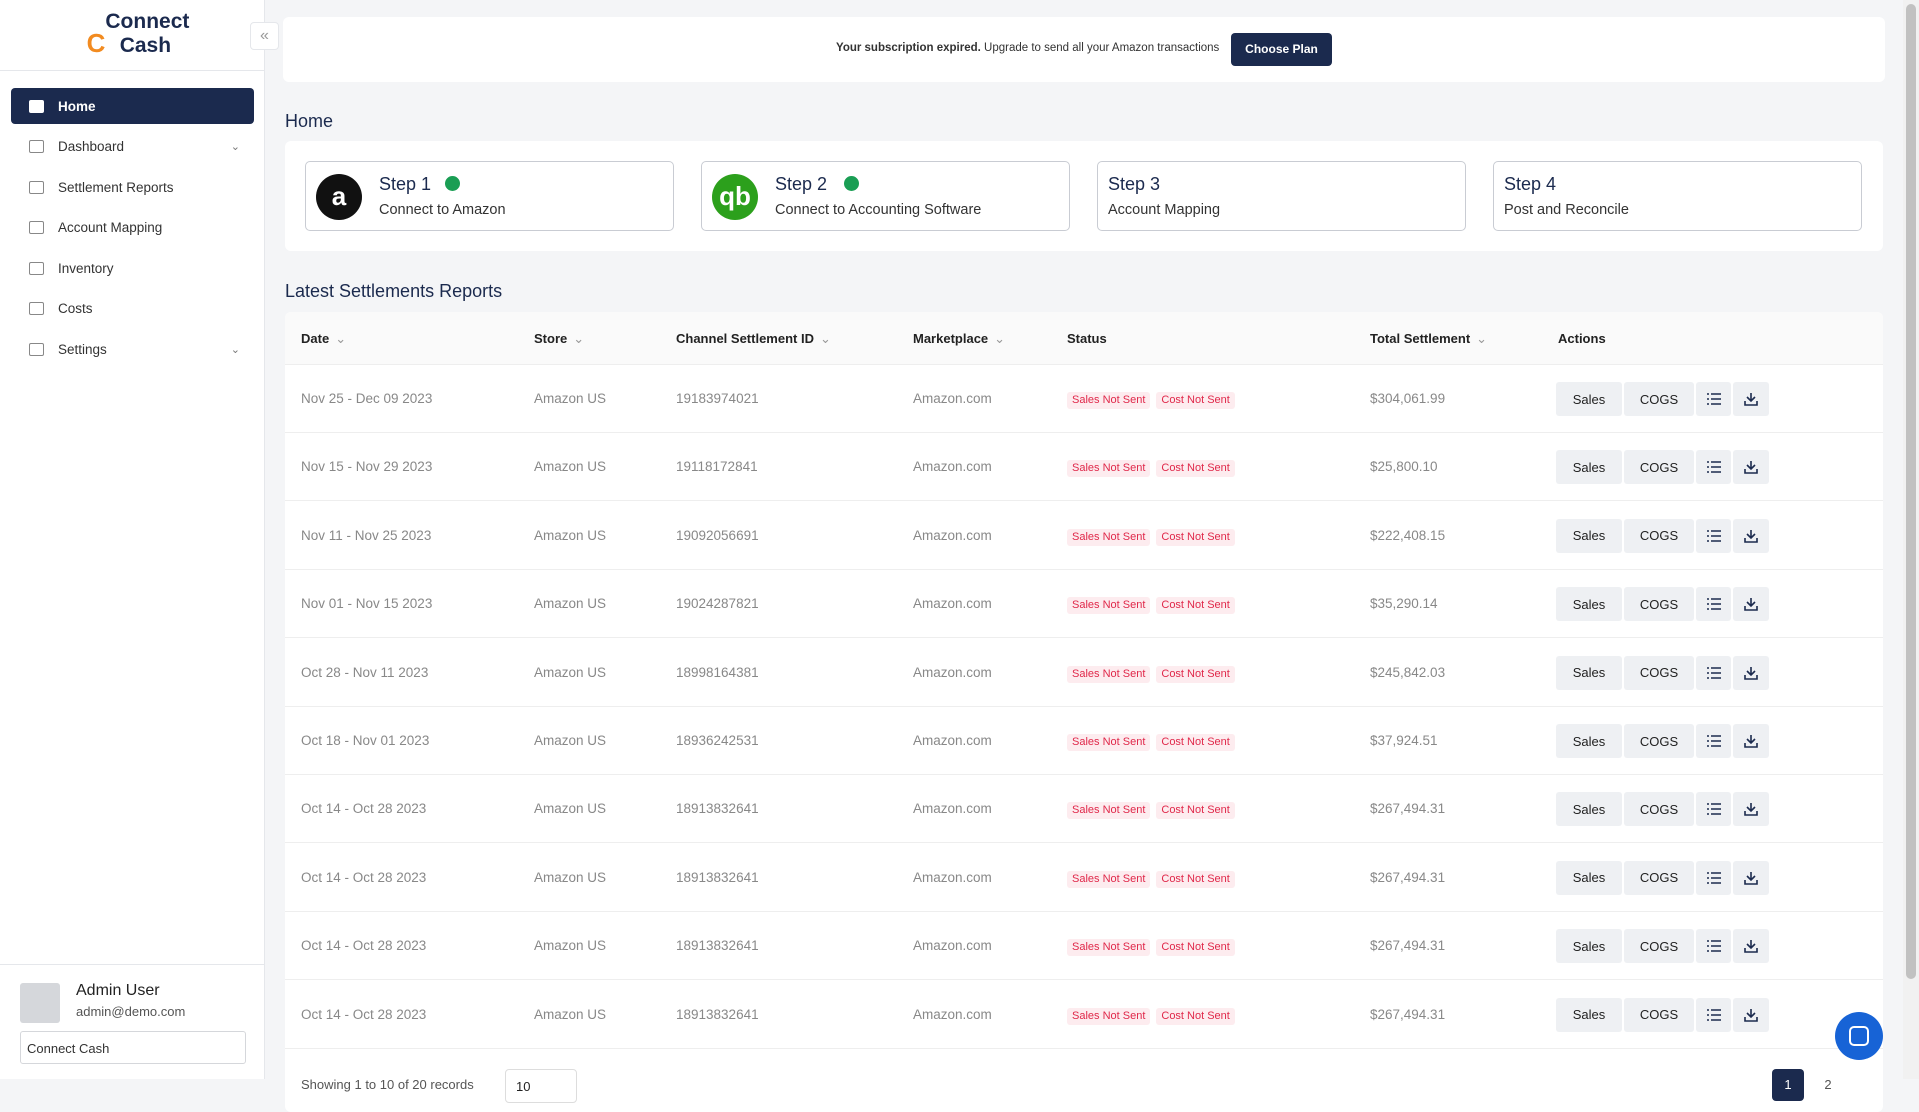 The image size is (1919, 1112). Describe the element at coordinates (570, 946) in the screenshot. I see `cell: Amazon US` at that location.